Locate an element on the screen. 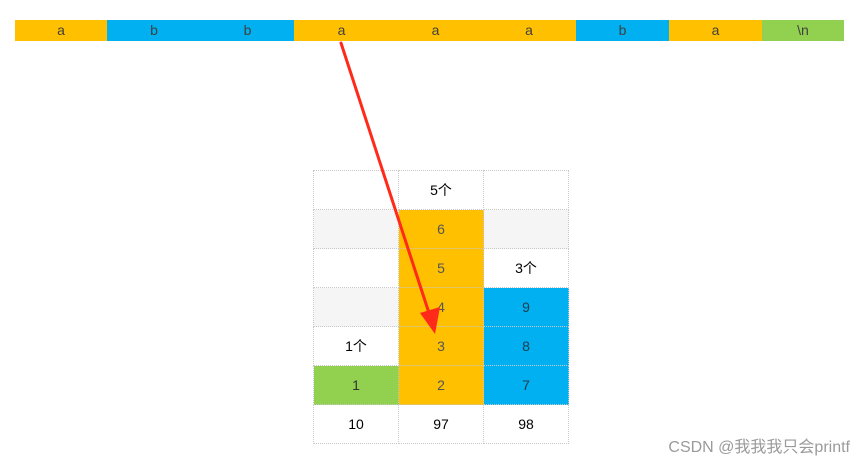 The image size is (866, 465). count-label: 3个 is located at coordinates (526, 268).